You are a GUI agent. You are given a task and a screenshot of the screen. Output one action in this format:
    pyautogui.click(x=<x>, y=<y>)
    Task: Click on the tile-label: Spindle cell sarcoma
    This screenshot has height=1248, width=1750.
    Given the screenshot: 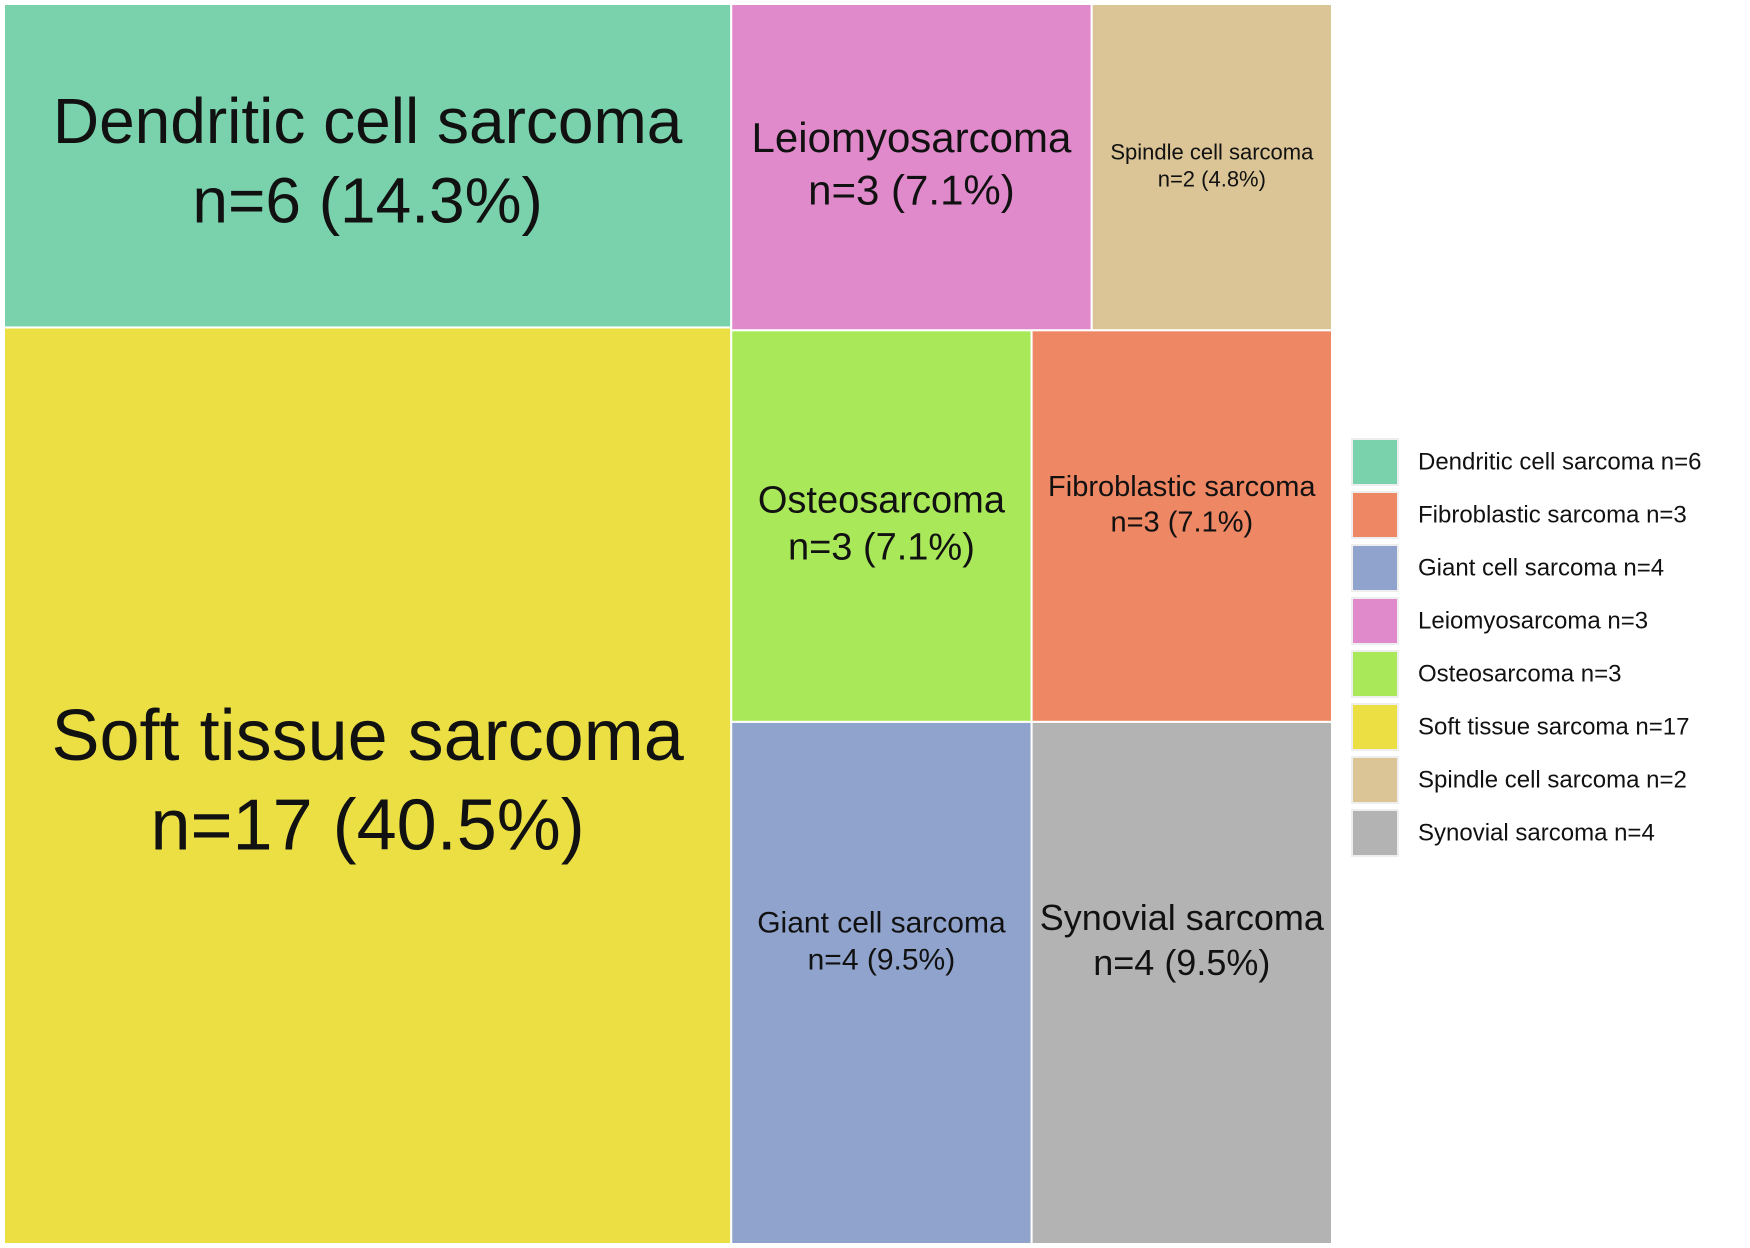 What is the action you would take?
    pyautogui.click(x=1212, y=151)
    